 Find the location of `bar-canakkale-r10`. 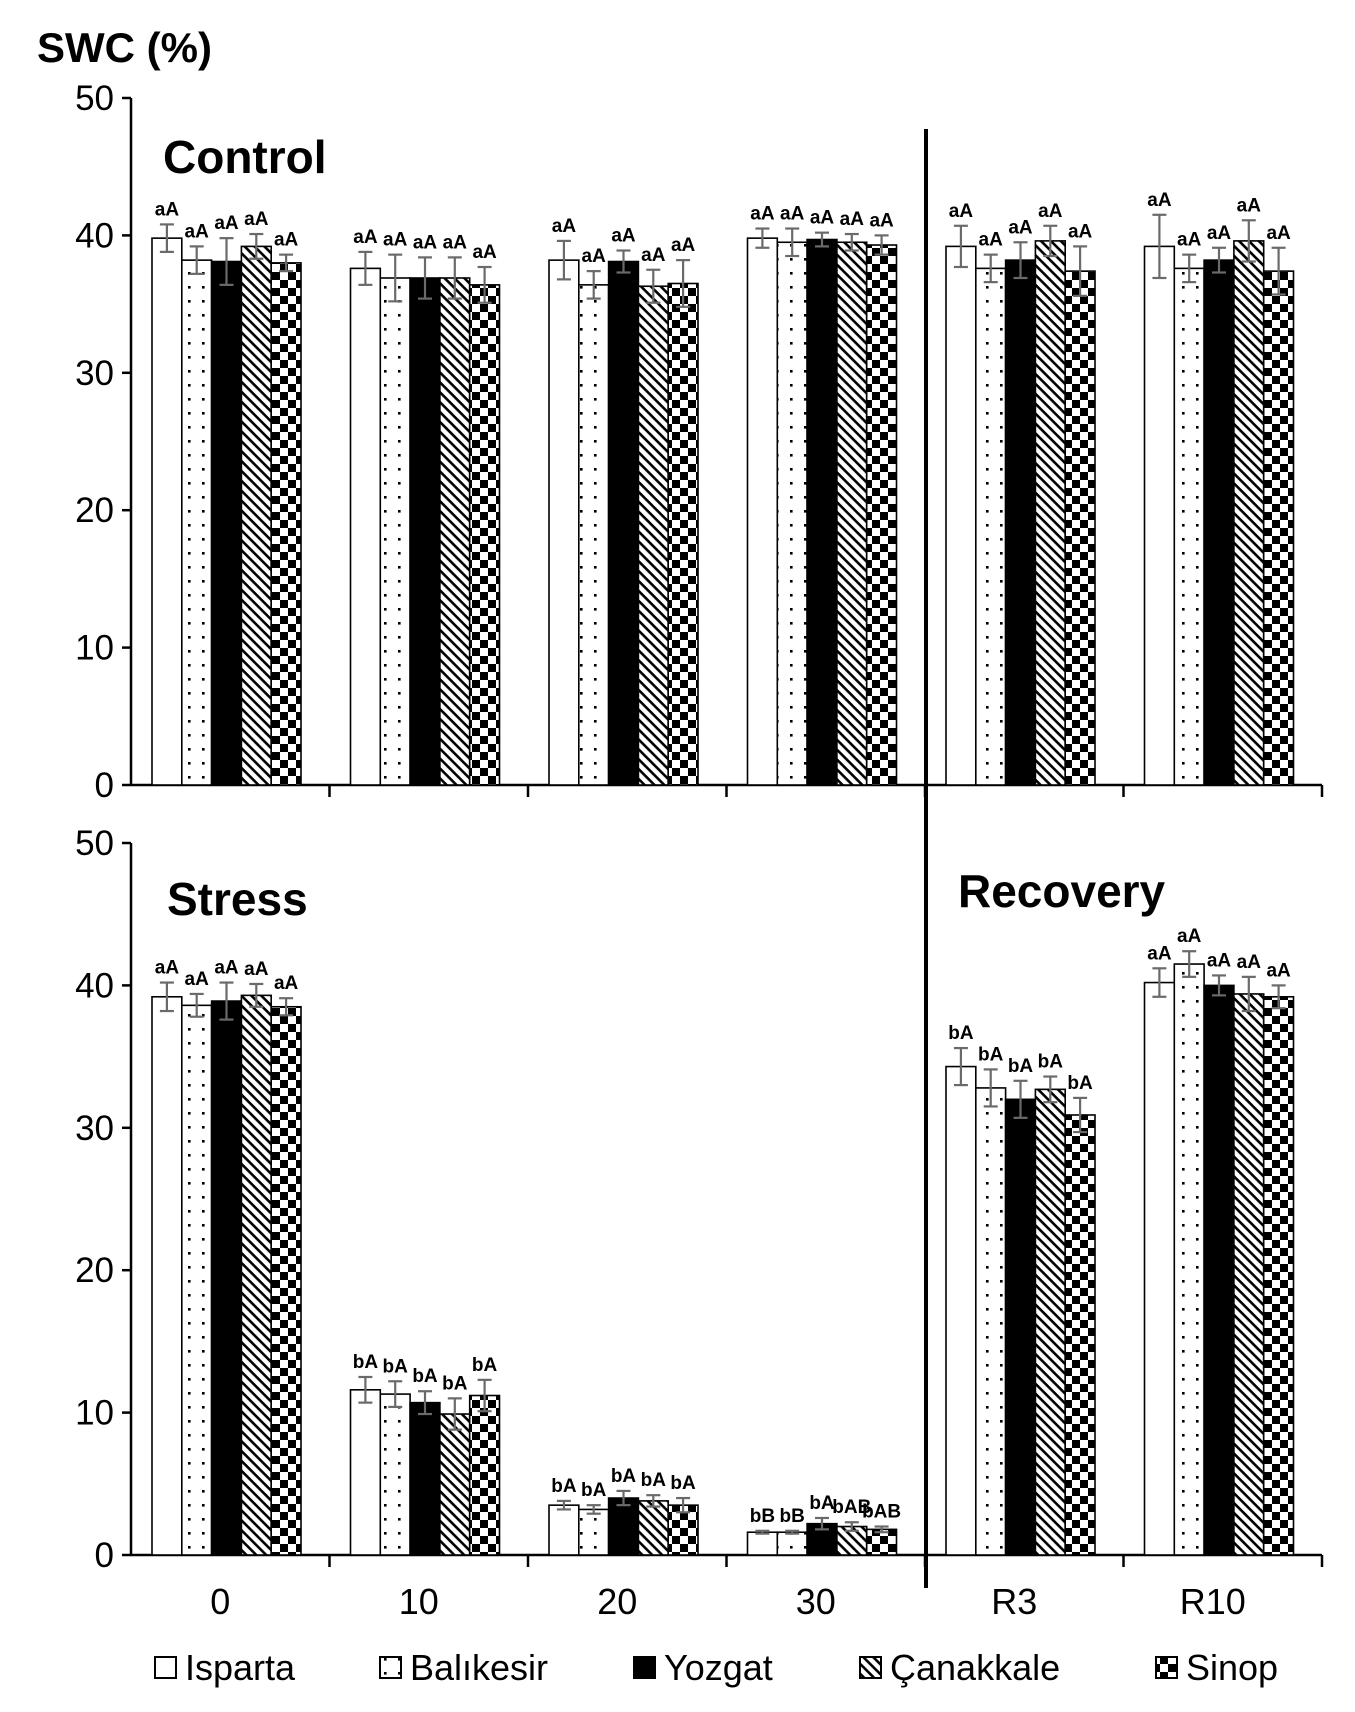

bar-canakkale-r10 is located at coordinates (1249, 513).